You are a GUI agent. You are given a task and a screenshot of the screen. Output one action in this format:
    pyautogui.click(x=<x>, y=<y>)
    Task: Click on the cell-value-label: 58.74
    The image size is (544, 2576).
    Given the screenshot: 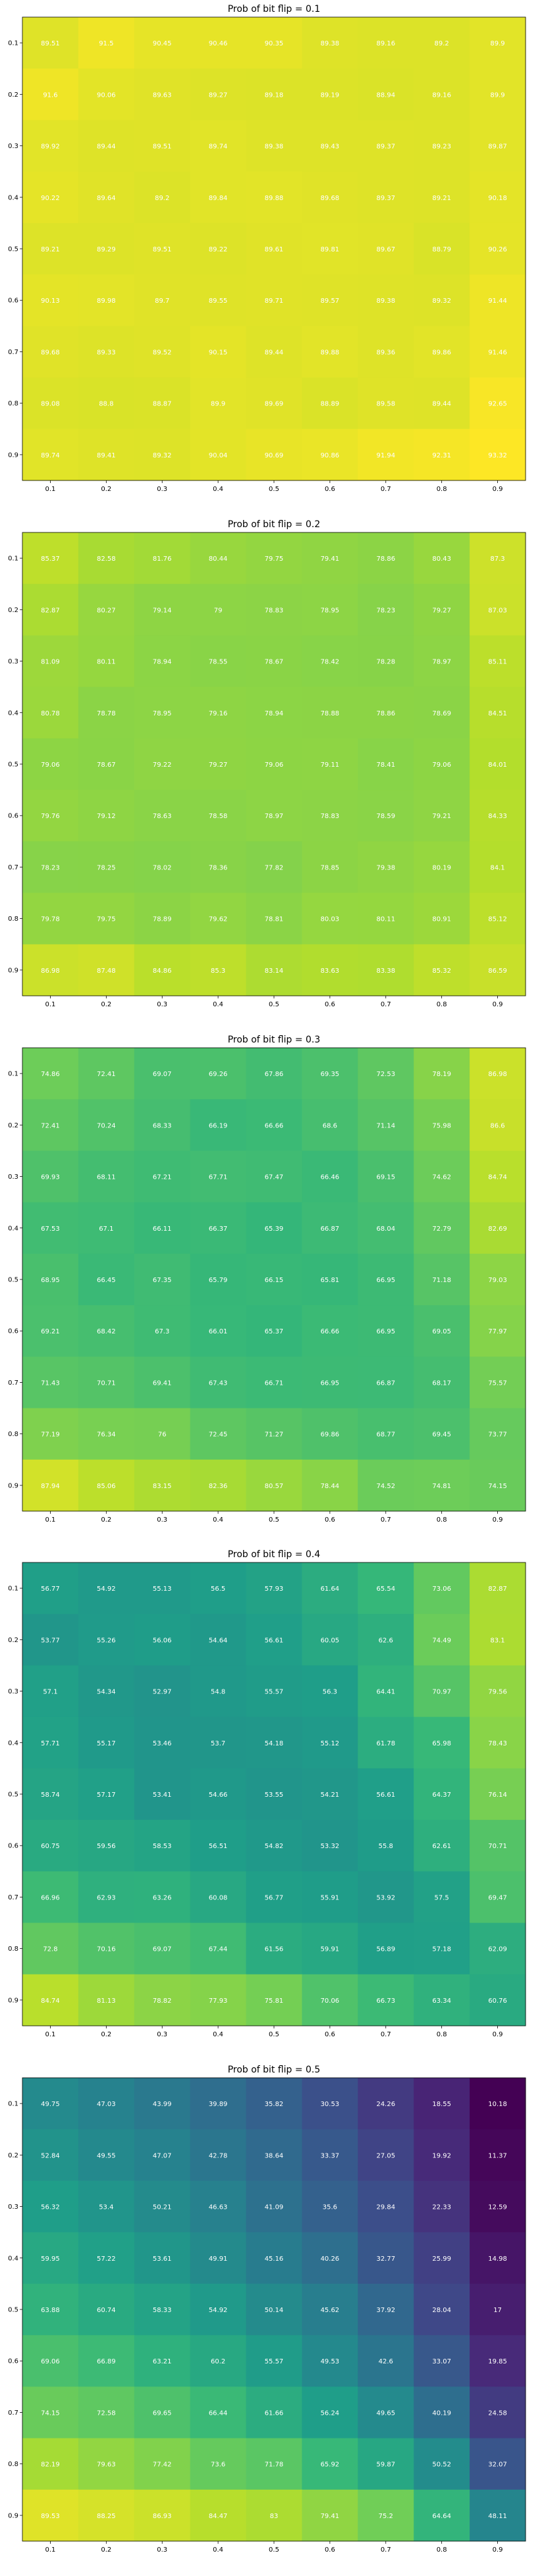 What is the action you would take?
    pyautogui.click(x=50, y=1795)
    